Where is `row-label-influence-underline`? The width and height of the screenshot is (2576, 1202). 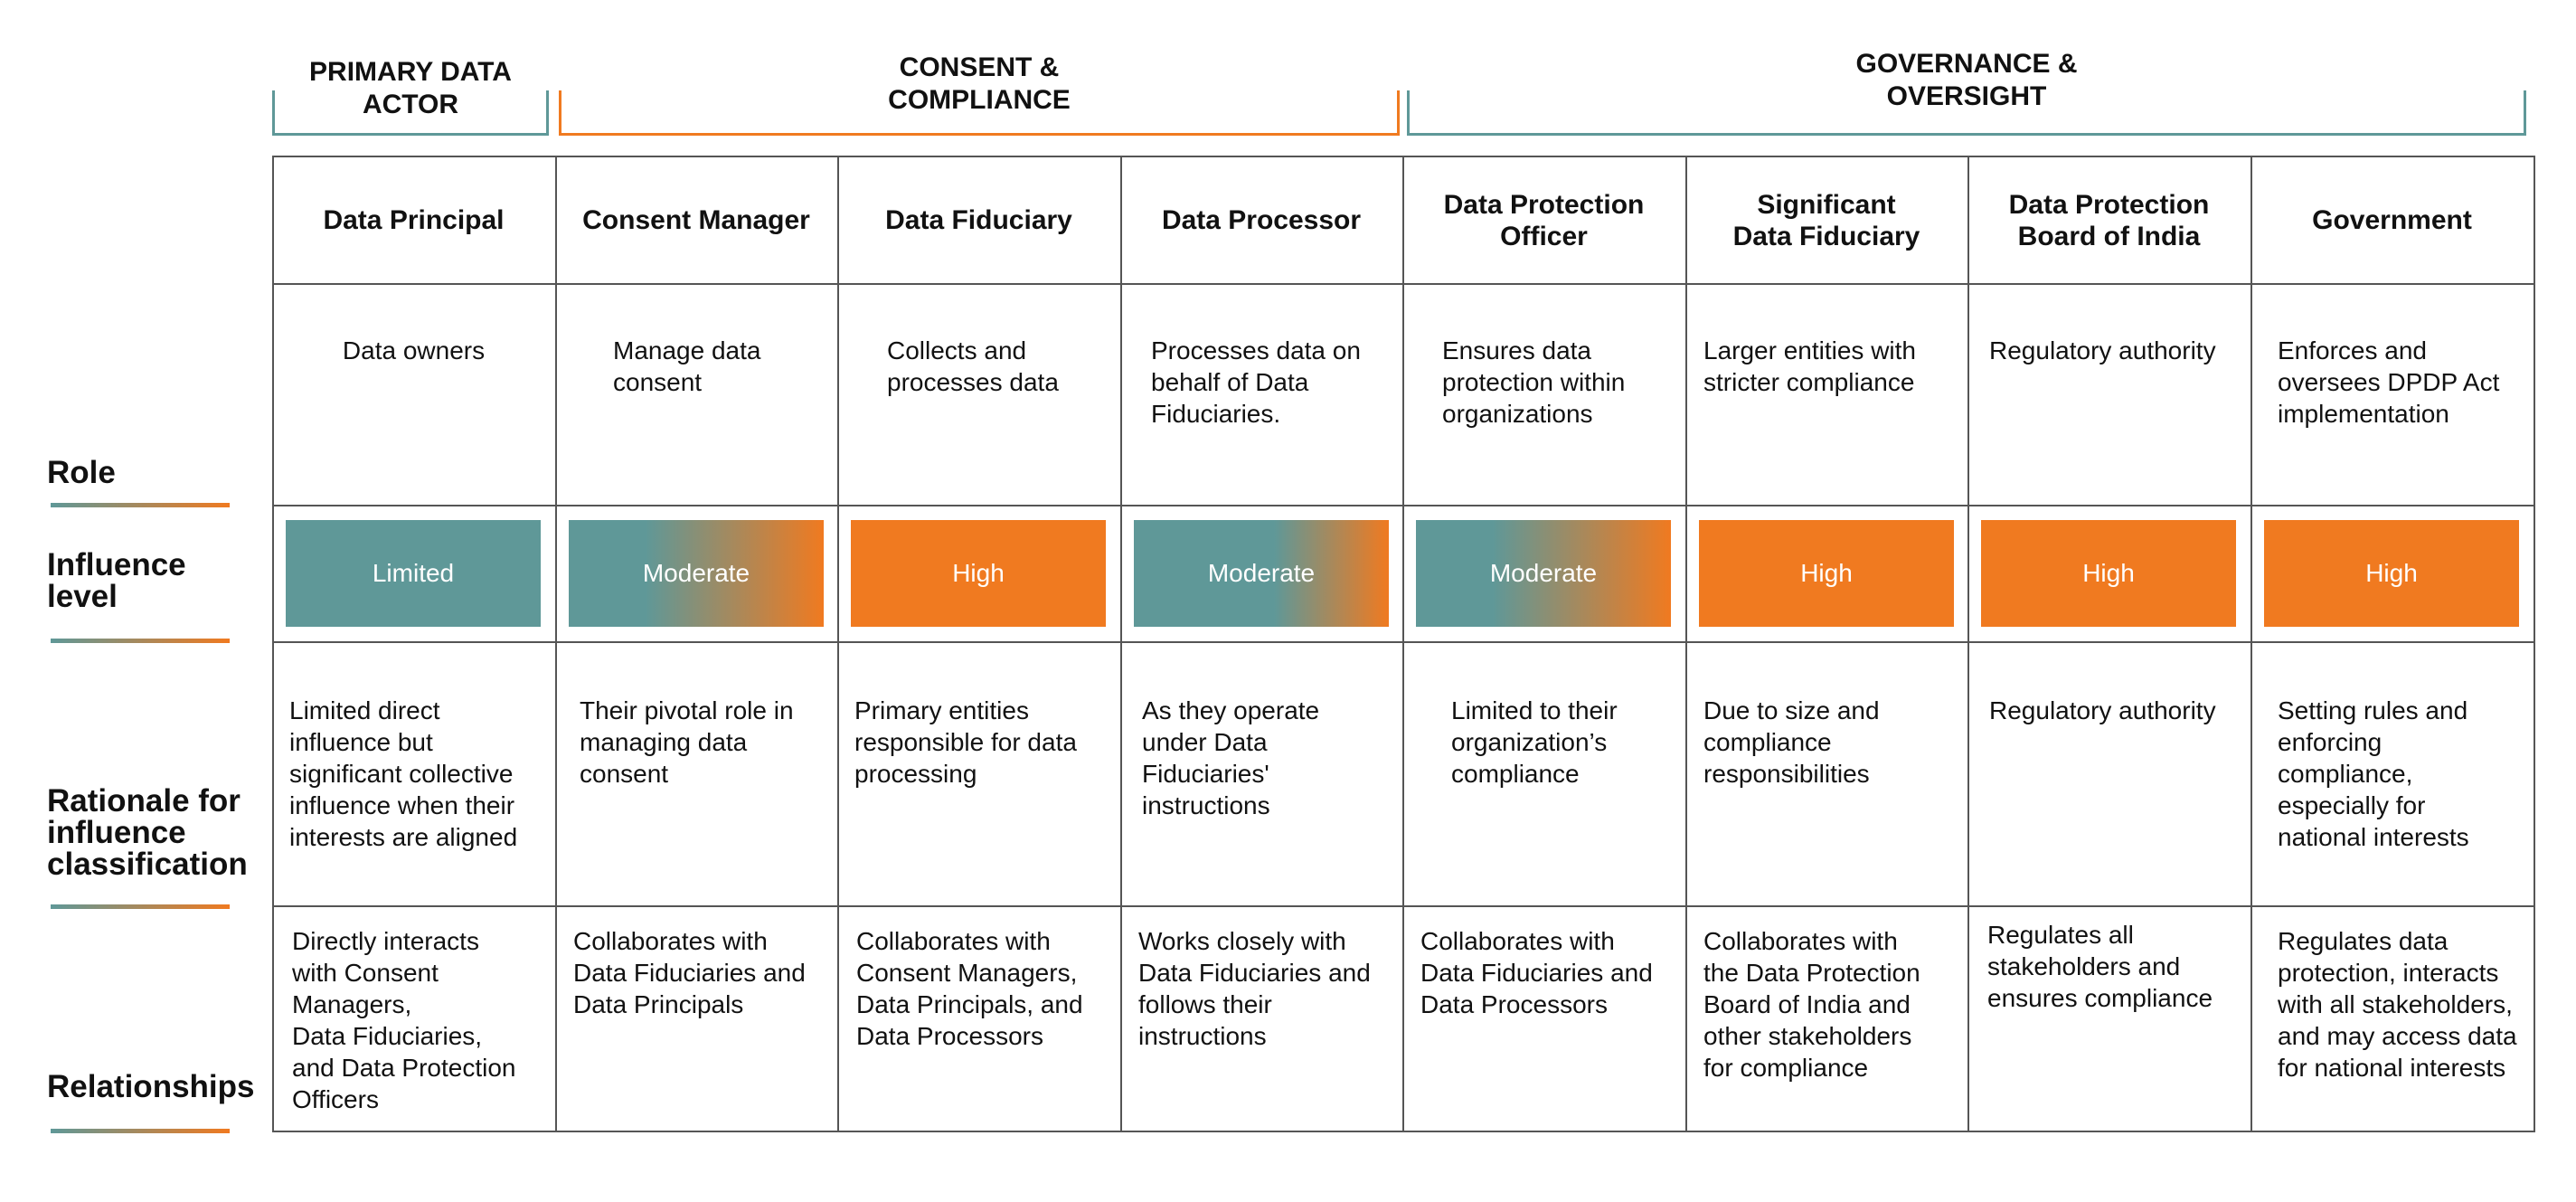
row-label-influence-underline is located at coordinates (140, 641).